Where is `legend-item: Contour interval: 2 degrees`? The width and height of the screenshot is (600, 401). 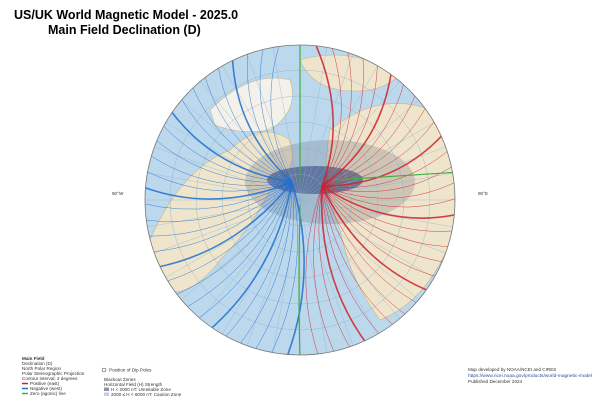 legend-item: Contour interval: 2 degrees is located at coordinates (50, 378).